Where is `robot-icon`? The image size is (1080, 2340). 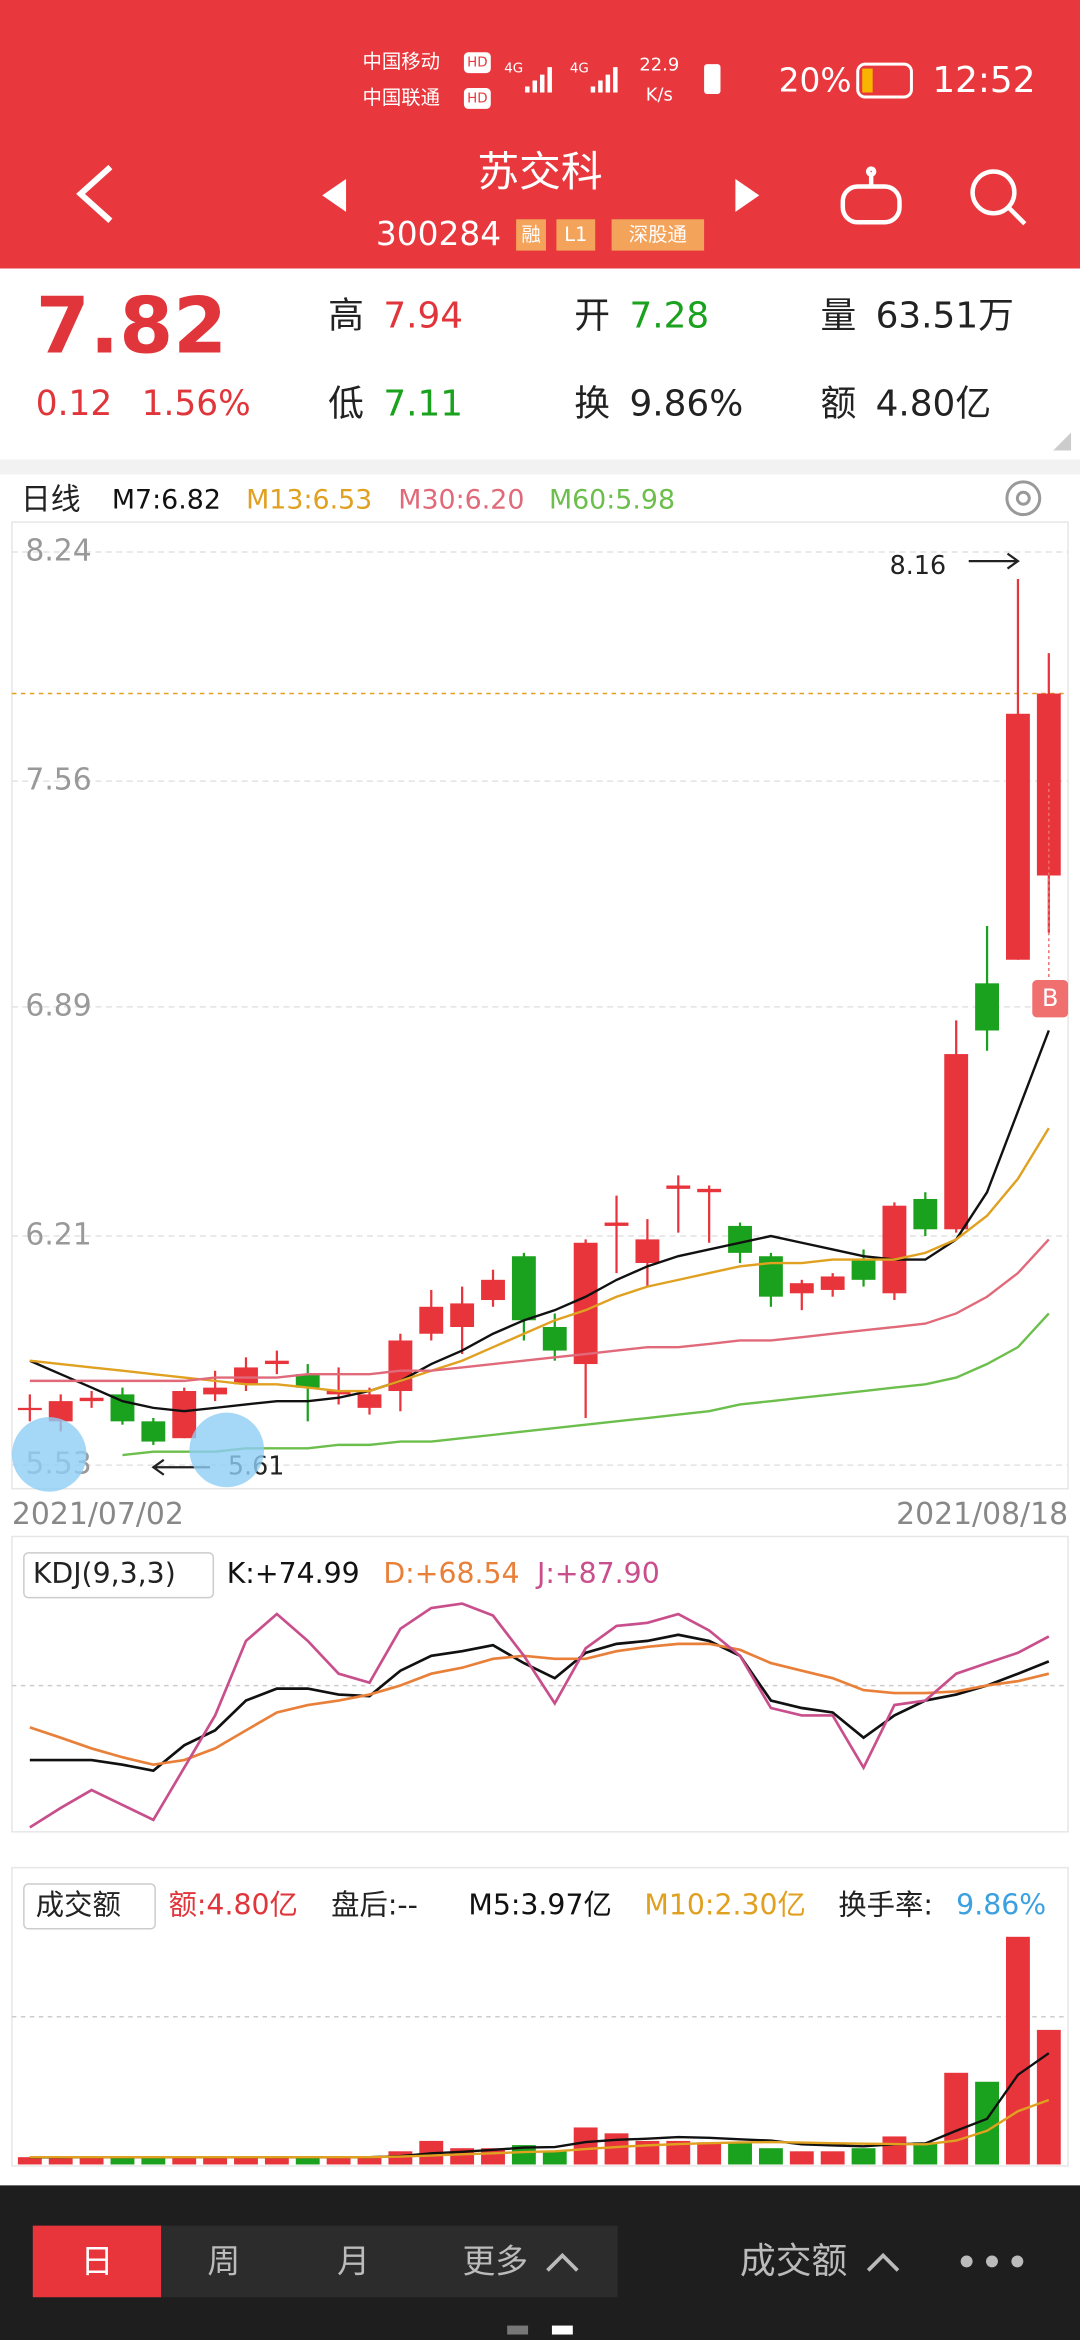
robot-icon is located at coordinates (871, 195).